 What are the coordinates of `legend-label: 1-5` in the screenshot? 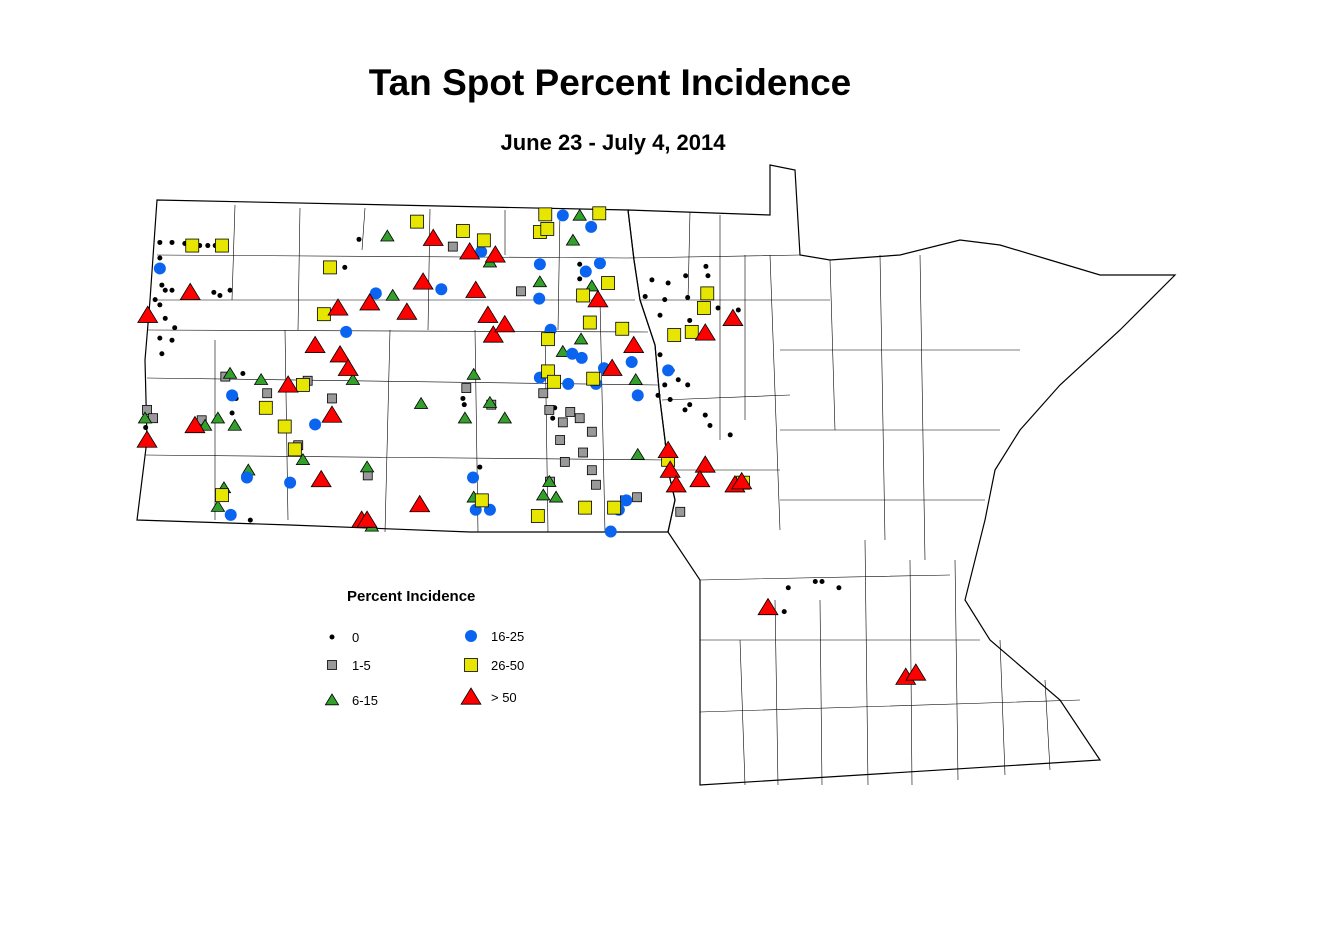 It's located at (361, 665).